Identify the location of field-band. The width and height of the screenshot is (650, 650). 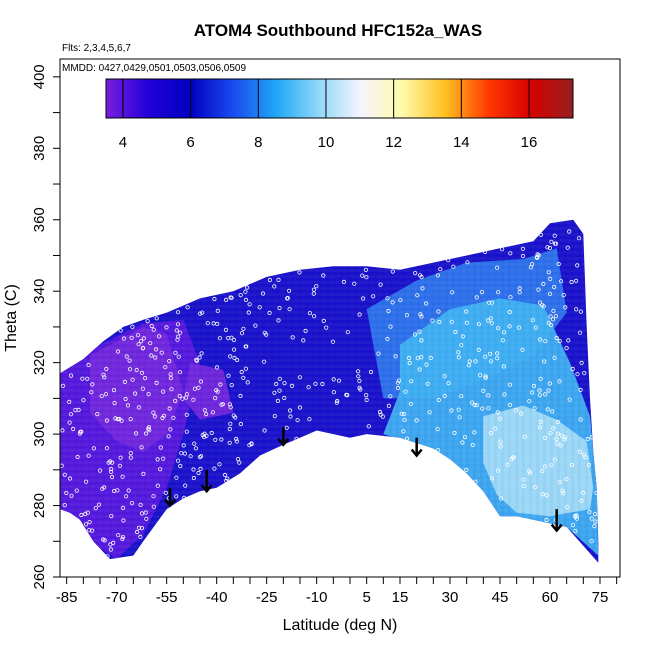
(340, 126).